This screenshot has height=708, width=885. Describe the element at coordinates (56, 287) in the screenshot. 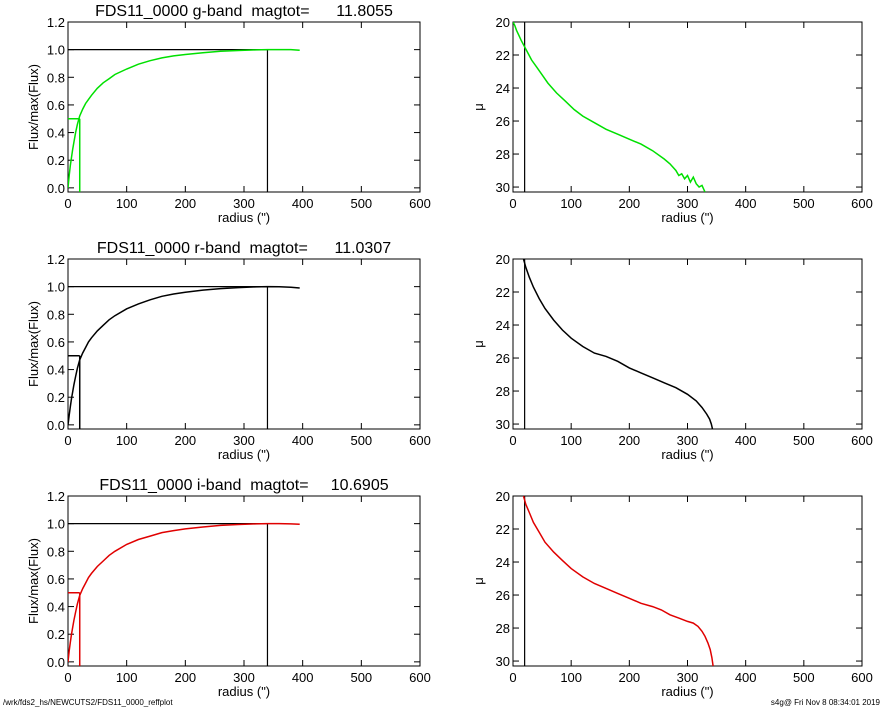

I see `chart-2-ytick-label-5: 1.0` at that location.